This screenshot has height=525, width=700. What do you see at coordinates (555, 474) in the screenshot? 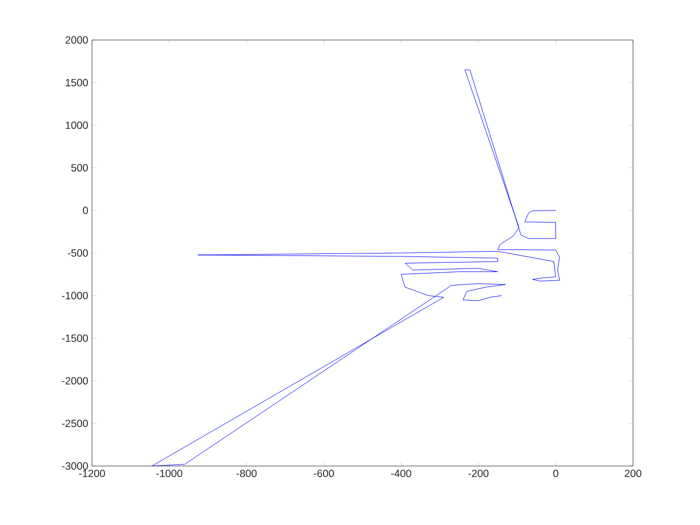
I see `x-tick-label: 0` at bounding box center [555, 474].